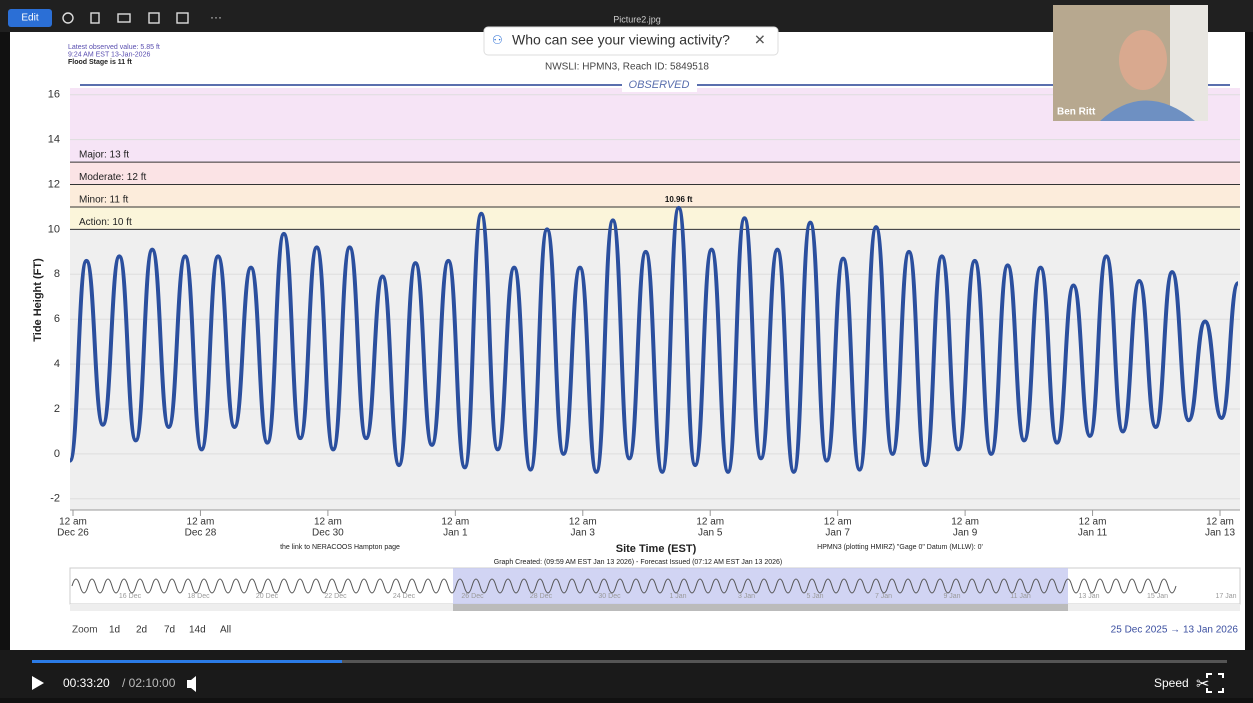 The width and height of the screenshot is (1253, 703). I want to click on x-tick-label: Dec 26, so click(73, 533).